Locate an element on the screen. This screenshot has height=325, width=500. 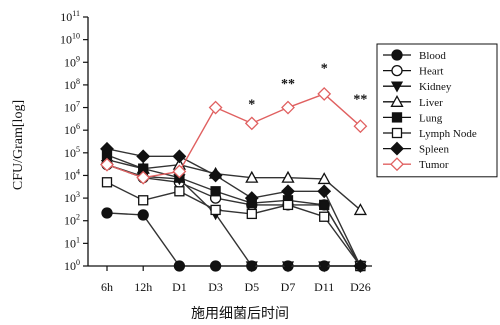
legend-label-heart: Heart is located at coordinates (431, 72).